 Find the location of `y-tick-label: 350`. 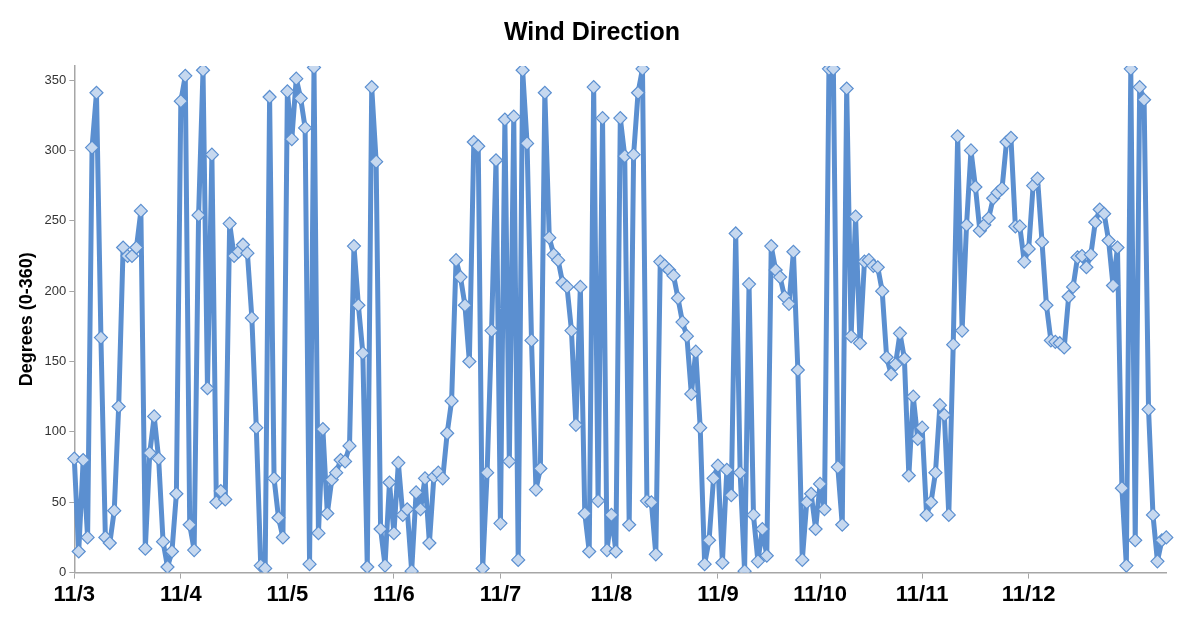

y-tick-label: 350 is located at coordinates (55, 79).